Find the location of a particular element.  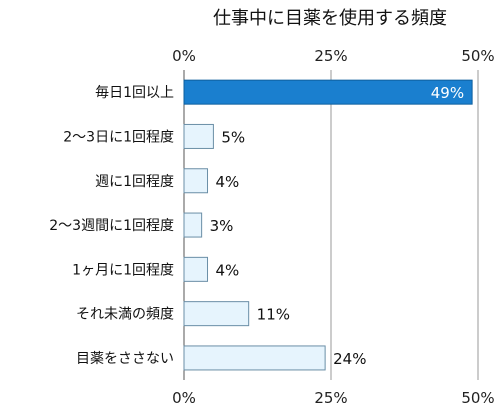

x-tick-label-top-1: 25% is located at coordinates (330, 56).